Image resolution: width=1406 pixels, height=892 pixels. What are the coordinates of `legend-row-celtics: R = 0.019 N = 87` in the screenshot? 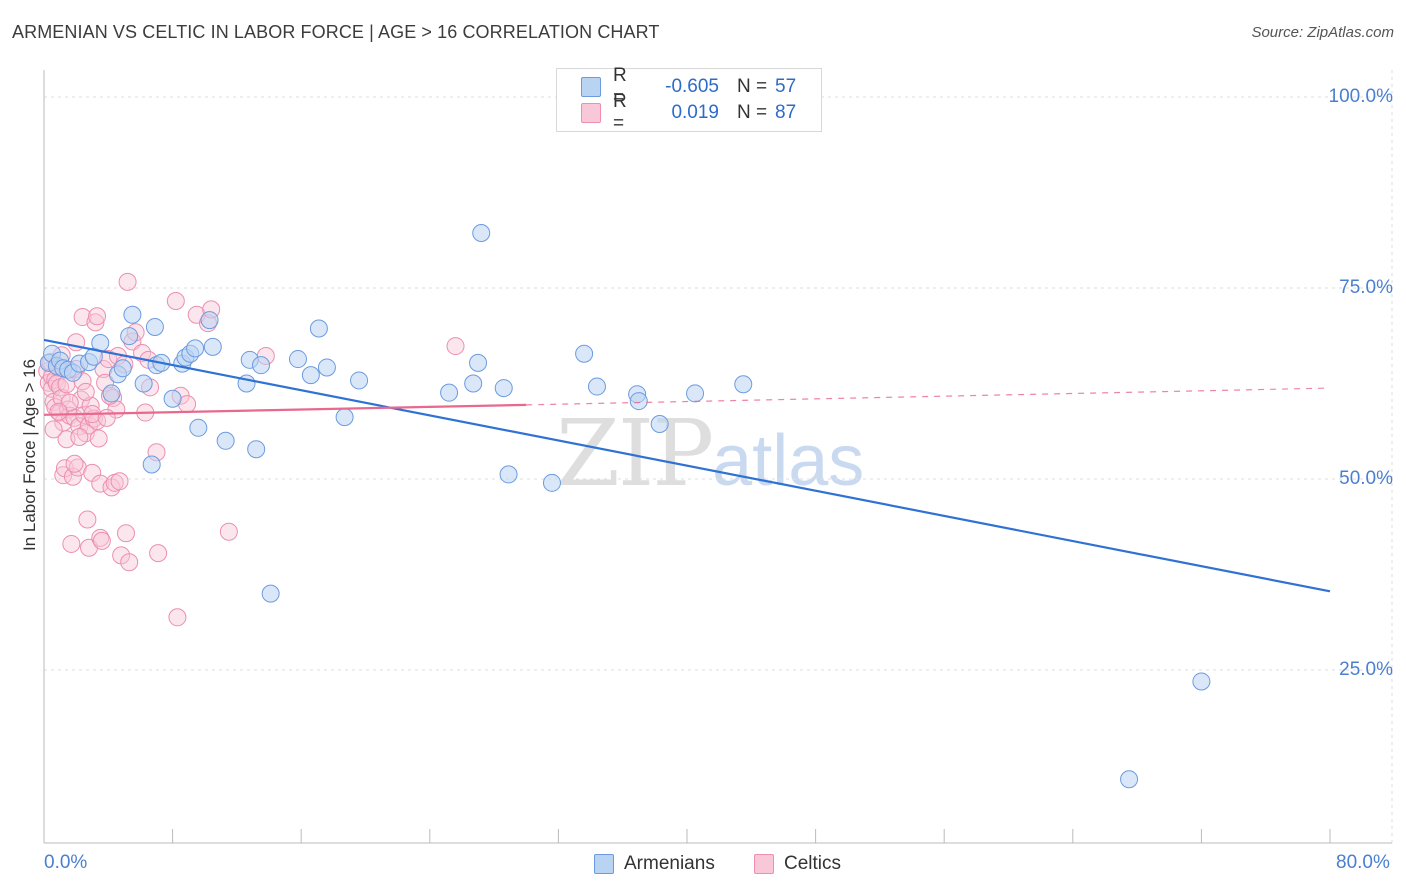 It's located at (689, 112).